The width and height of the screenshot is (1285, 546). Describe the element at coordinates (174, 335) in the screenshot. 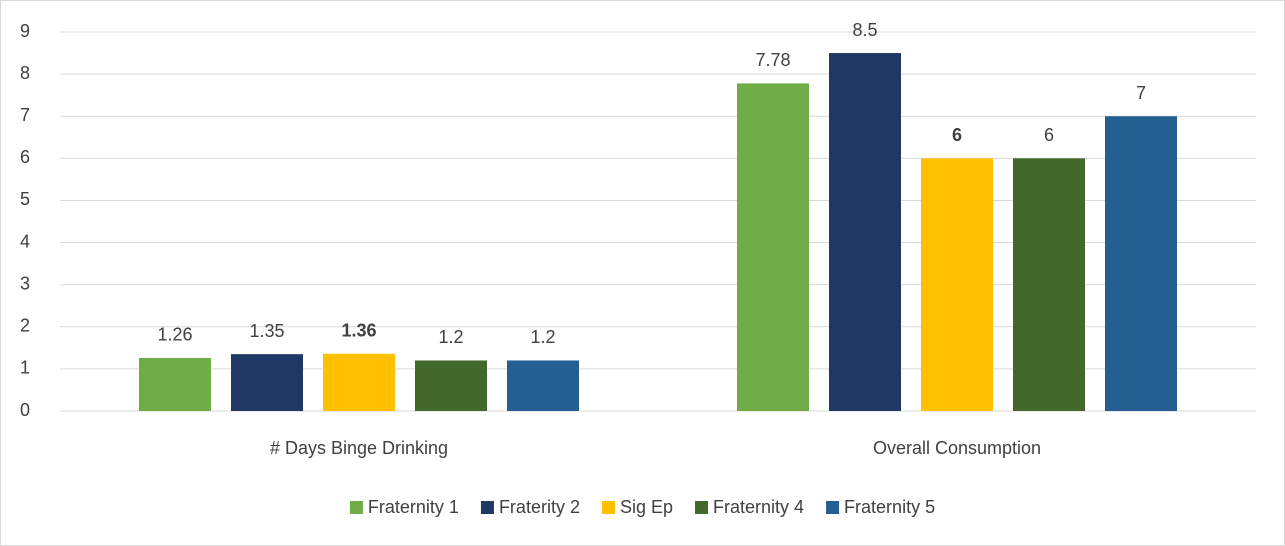

I see `data-label: 1.26` at that location.